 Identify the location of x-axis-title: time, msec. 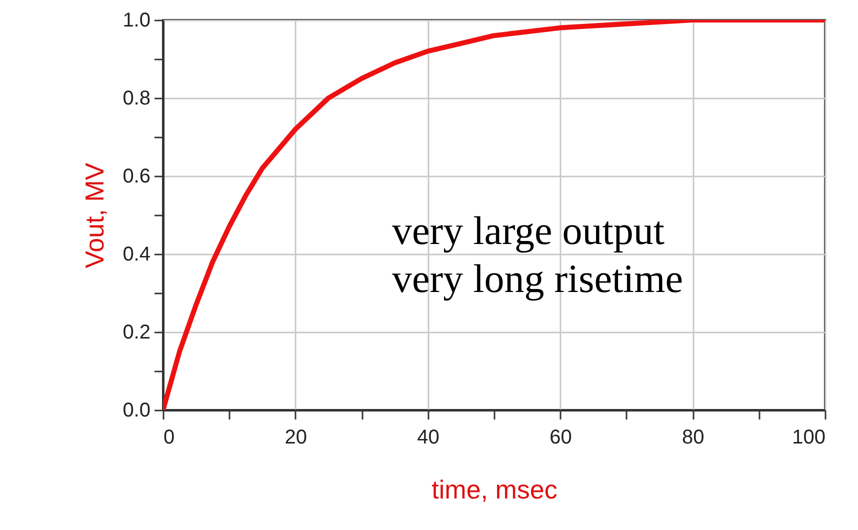
(495, 489).